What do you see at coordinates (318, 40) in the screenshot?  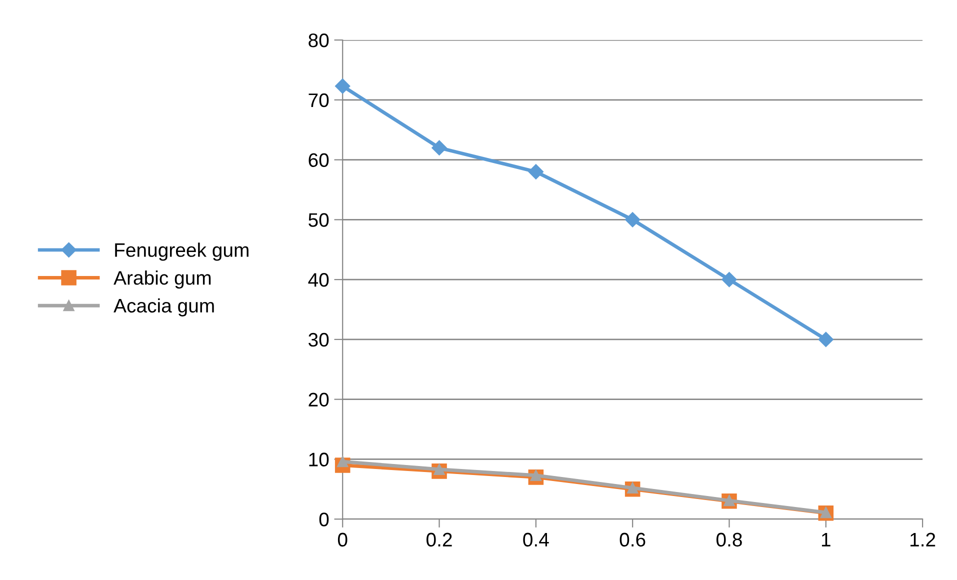 I see `y-tick-label: 80` at bounding box center [318, 40].